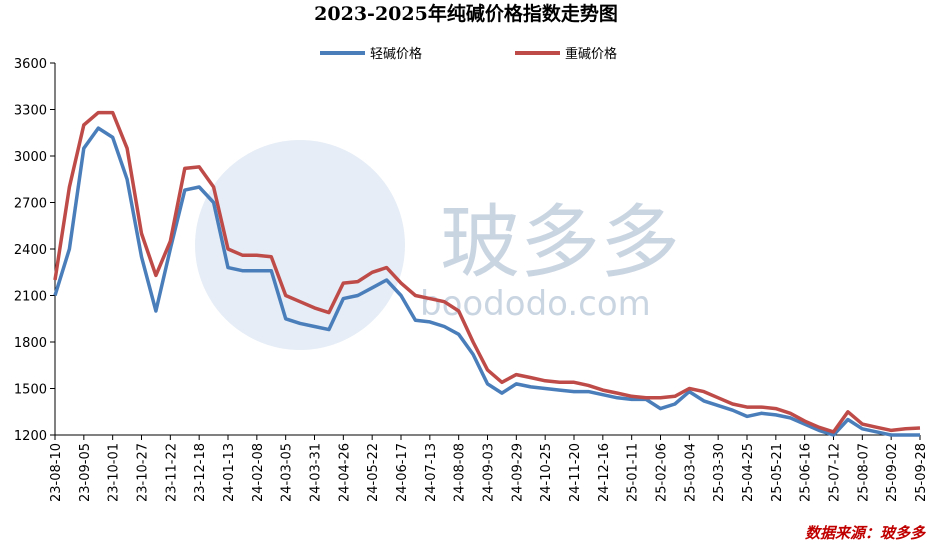  I want to click on y-tick-label: 2100, so click(30, 297).